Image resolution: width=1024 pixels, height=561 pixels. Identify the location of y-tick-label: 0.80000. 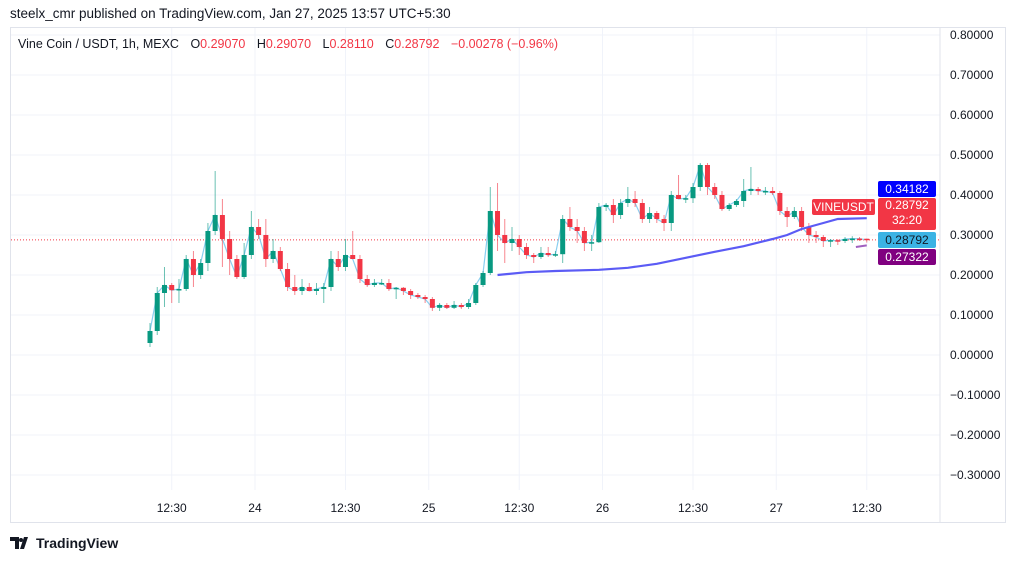
(972, 35).